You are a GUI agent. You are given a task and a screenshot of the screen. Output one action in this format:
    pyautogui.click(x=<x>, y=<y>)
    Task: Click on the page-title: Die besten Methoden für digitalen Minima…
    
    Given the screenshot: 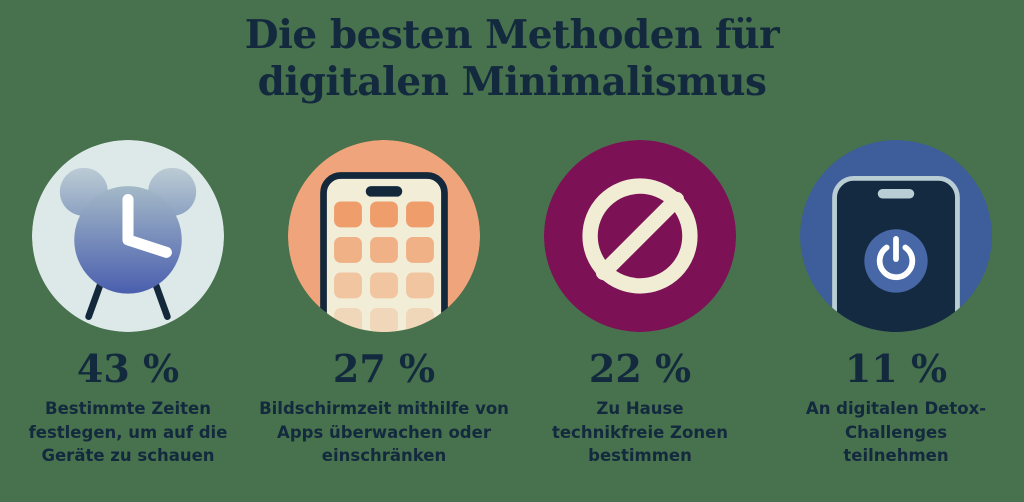 What is the action you would take?
    pyautogui.click(x=512, y=58)
    